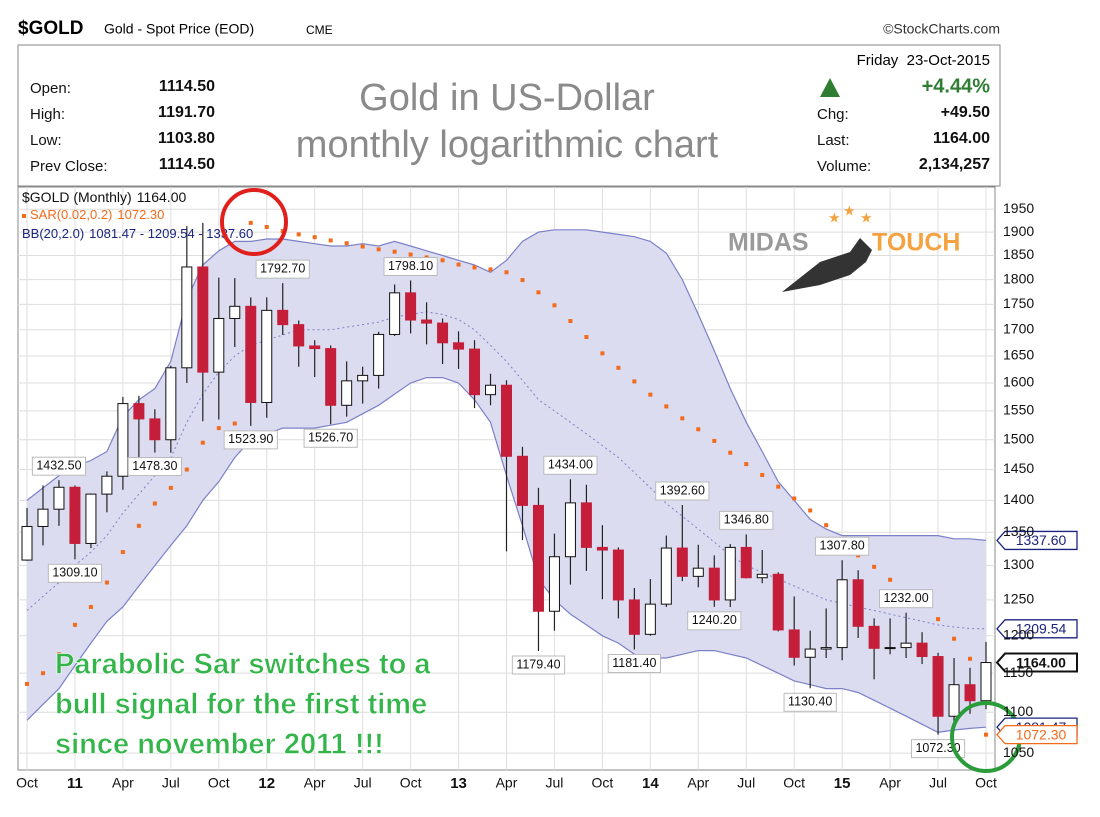 This screenshot has width=1100, height=817. I want to click on legend-entry: BB(20,2.0) 1081.47 - 1209.54 - 1337.60, so click(137, 233).